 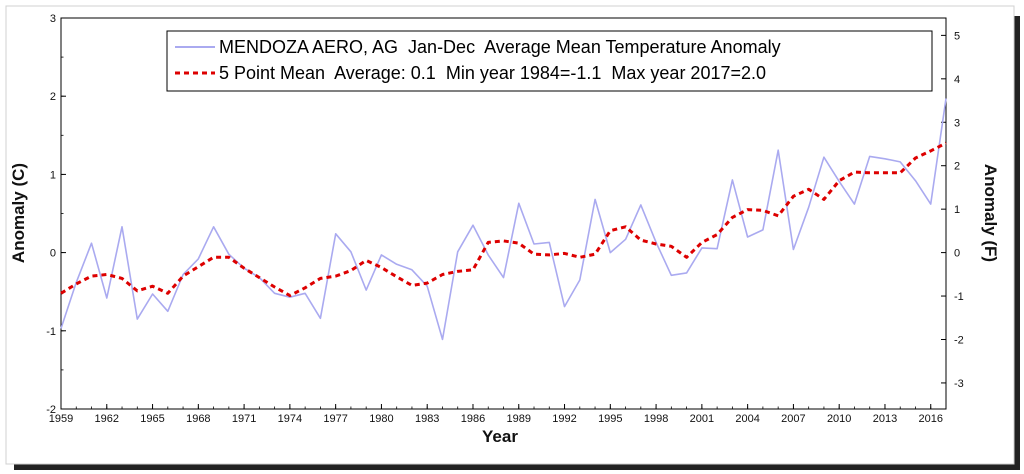 What do you see at coordinates (381, 419) in the screenshot?
I see `x-tick-label: 1980` at bounding box center [381, 419].